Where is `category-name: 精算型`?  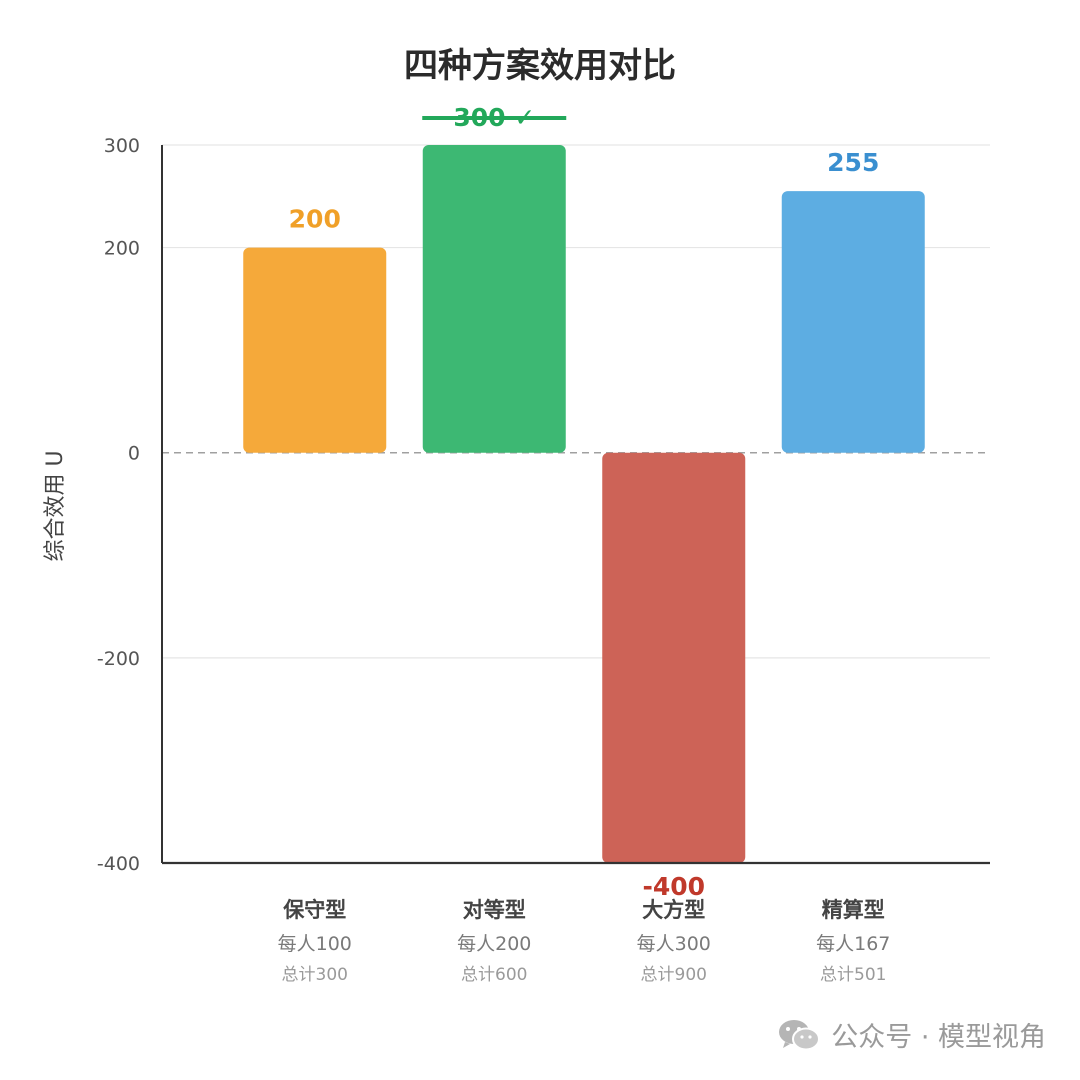
category-name: 精算型 is located at coordinates (853, 910).